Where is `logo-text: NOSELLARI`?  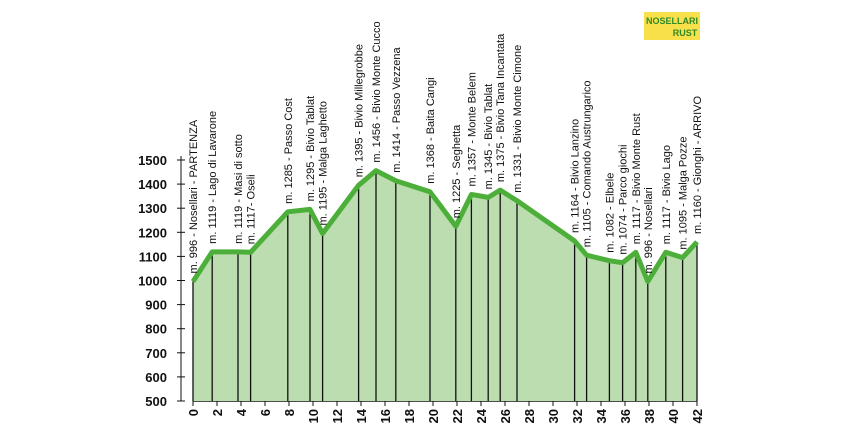
logo-text: NOSELLARI is located at coordinates (672, 21).